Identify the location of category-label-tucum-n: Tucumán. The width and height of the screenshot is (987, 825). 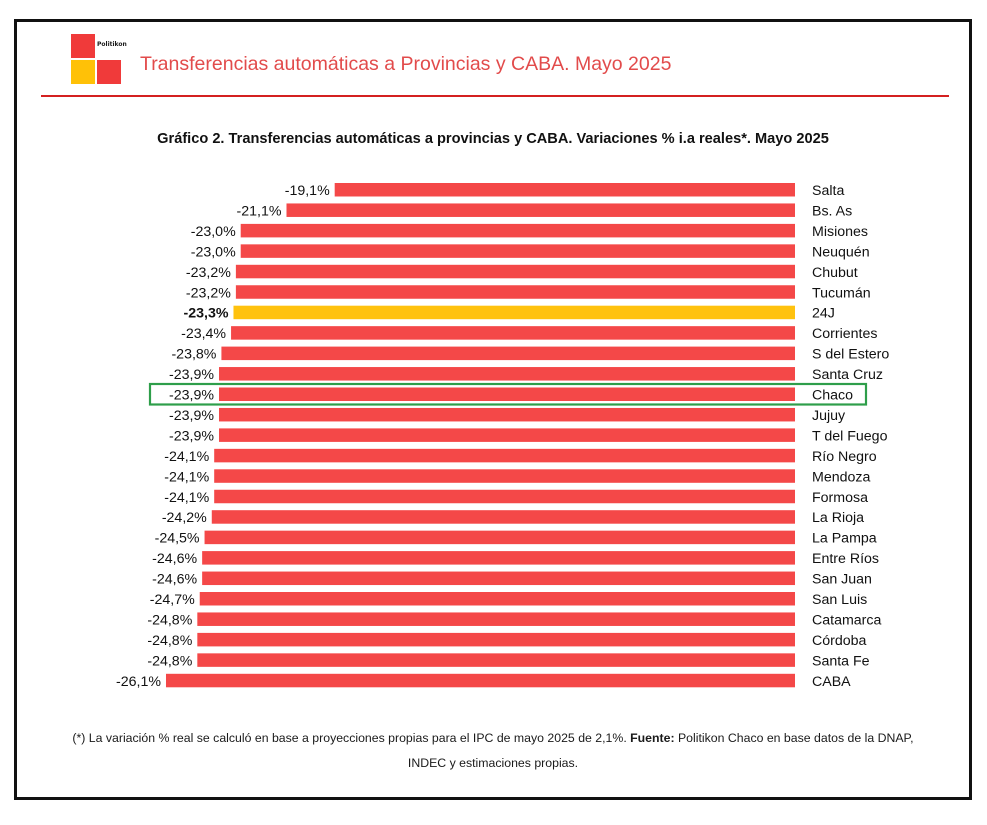
(841, 293).